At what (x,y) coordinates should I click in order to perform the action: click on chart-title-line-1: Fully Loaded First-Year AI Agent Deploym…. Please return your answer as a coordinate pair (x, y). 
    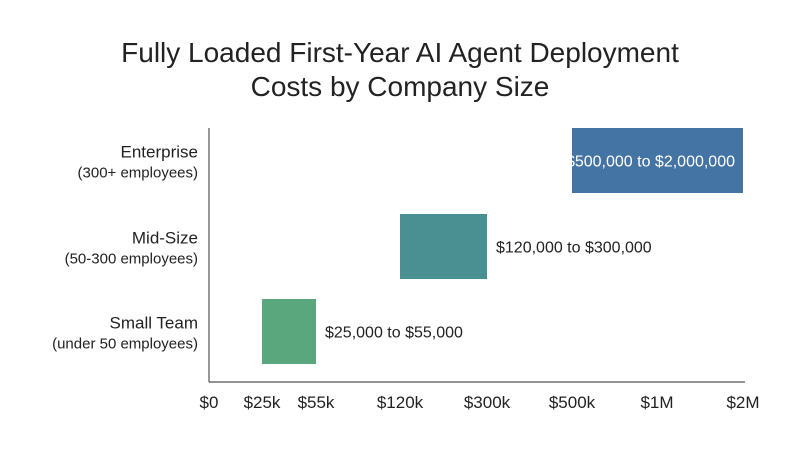
    Looking at the image, I should click on (400, 52).